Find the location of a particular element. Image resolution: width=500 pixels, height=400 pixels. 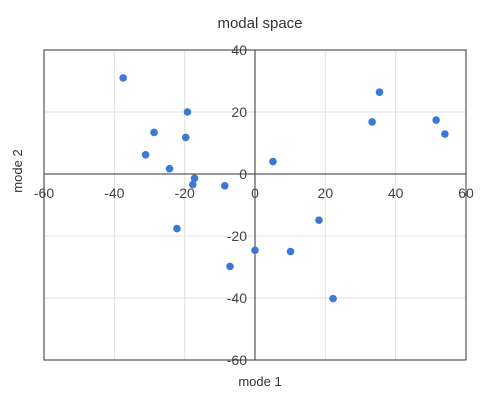

y-tick-label: -20 is located at coordinates (237, 236).